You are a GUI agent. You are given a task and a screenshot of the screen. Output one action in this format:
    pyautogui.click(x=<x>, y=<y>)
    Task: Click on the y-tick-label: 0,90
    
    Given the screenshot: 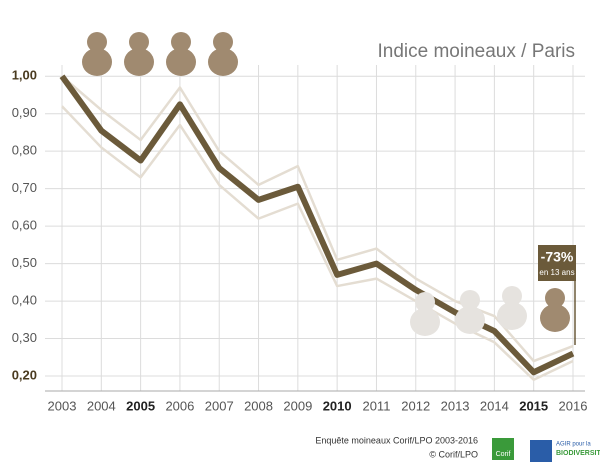 What is the action you would take?
    pyautogui.click(x=24, y=112)
    